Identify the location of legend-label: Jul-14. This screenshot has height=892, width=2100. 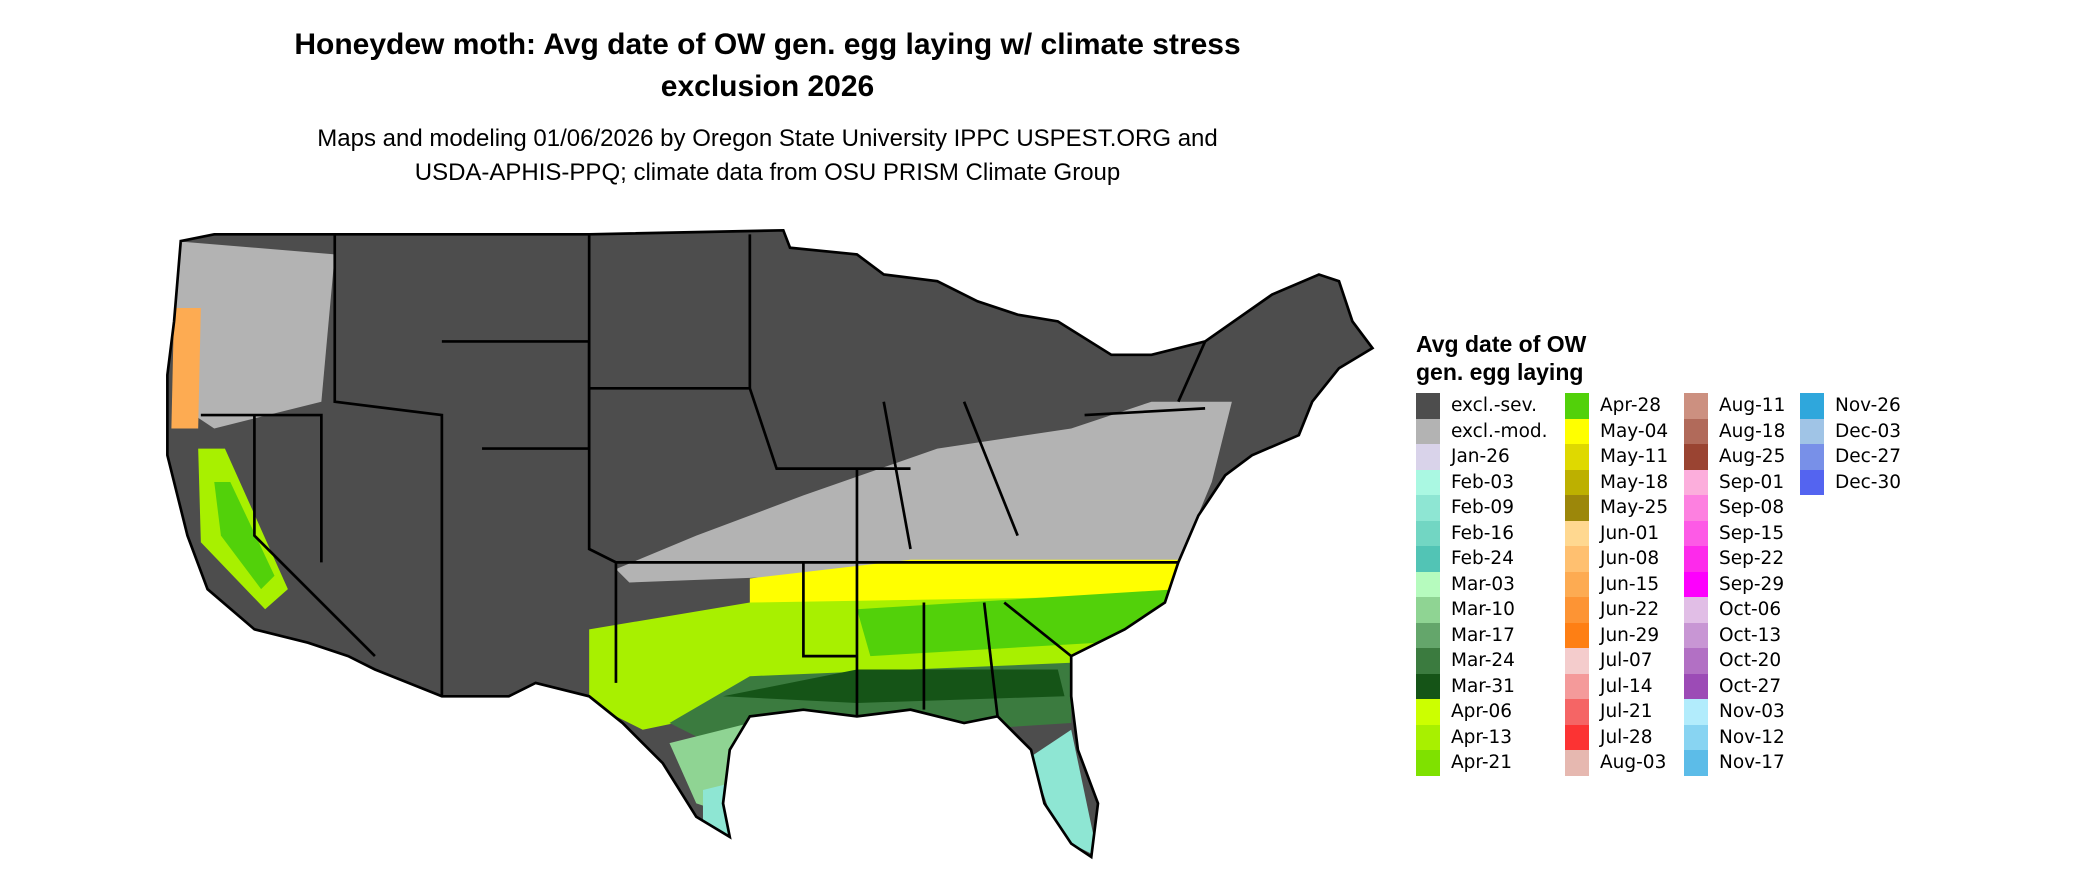
(1626, 686).